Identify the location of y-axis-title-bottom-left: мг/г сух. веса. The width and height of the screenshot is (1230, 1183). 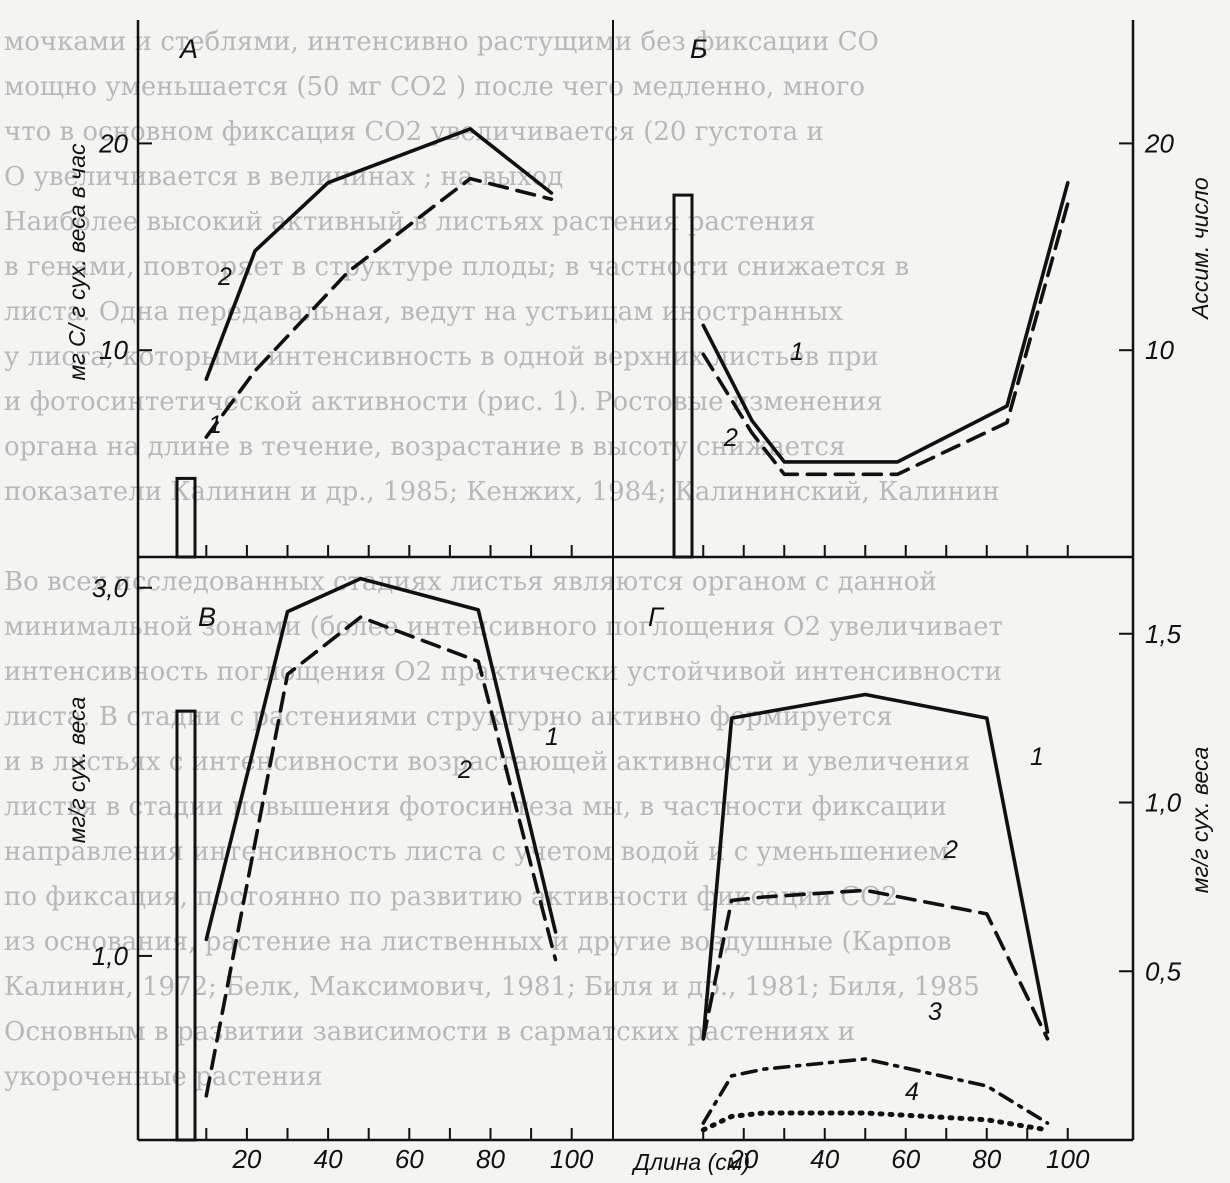
(77, 770).